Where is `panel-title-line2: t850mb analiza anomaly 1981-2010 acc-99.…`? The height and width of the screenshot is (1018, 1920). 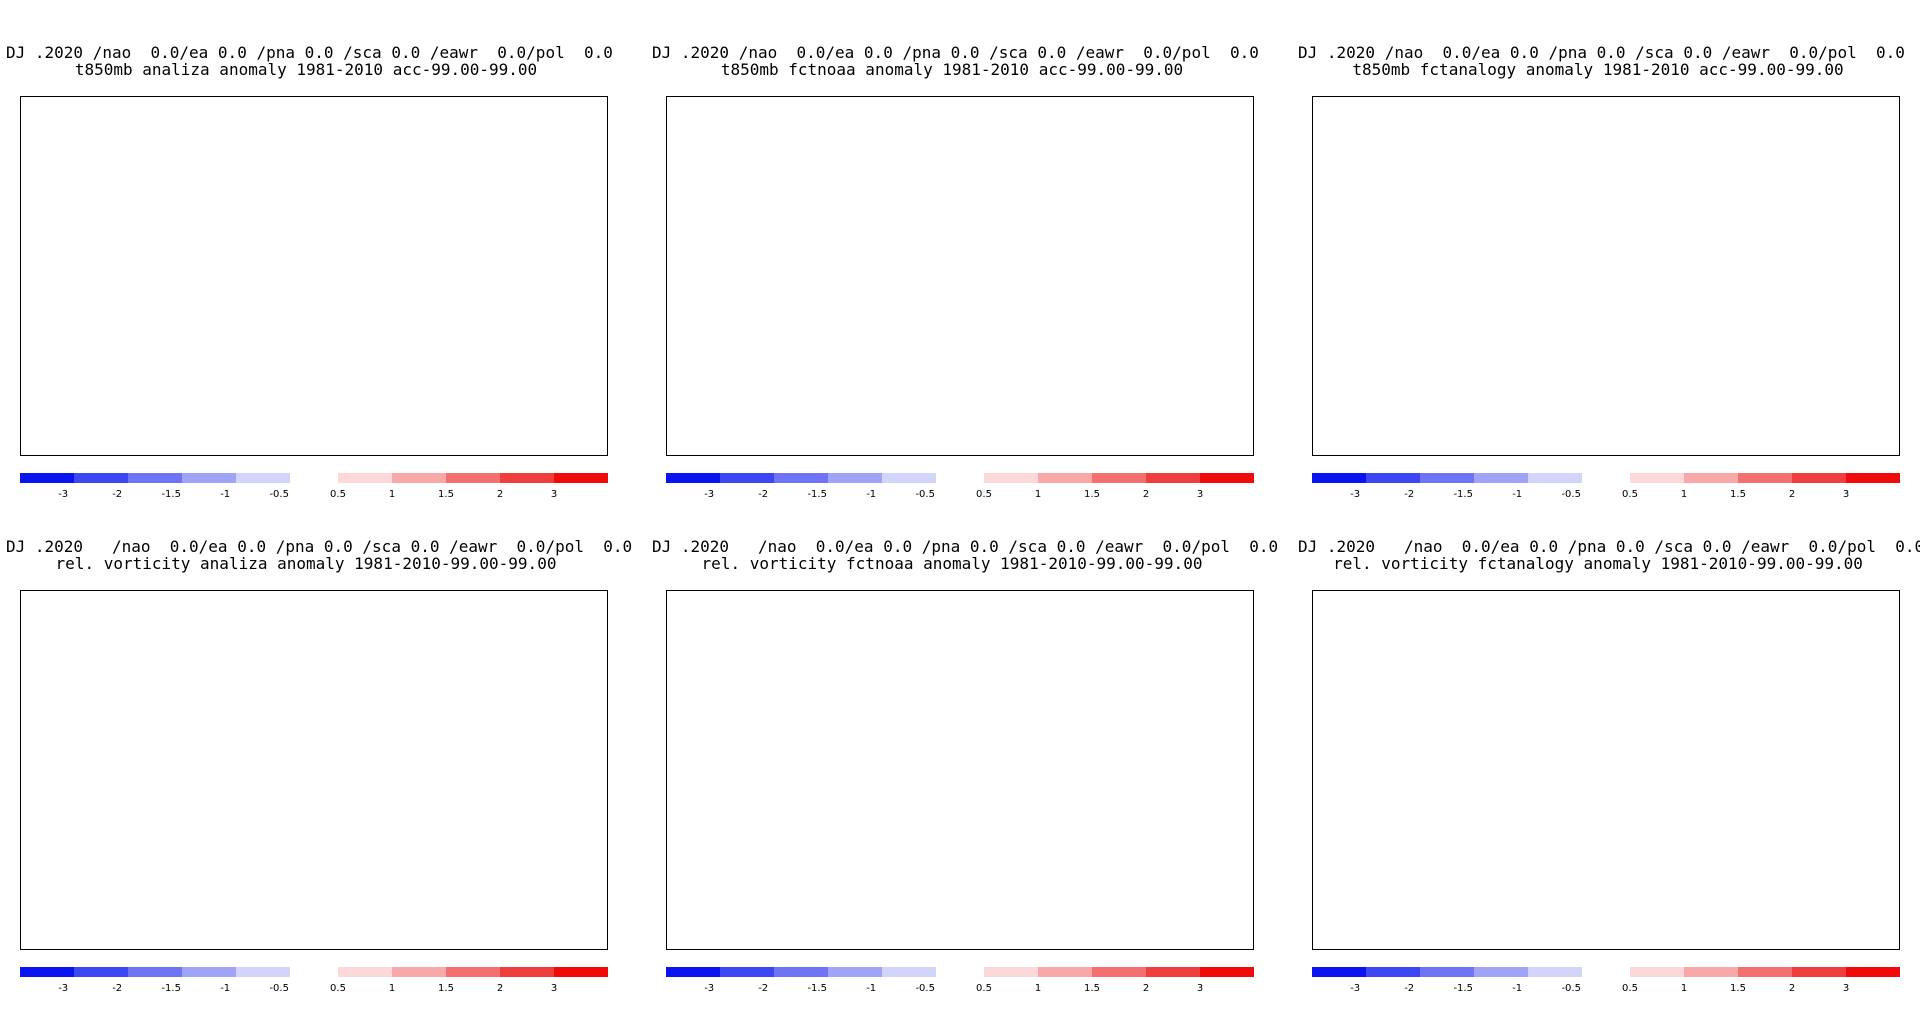 panel-title-line2: t850mb analiza anomaly 1981-2010 acc-99.… is located at coordinates (306, 69).